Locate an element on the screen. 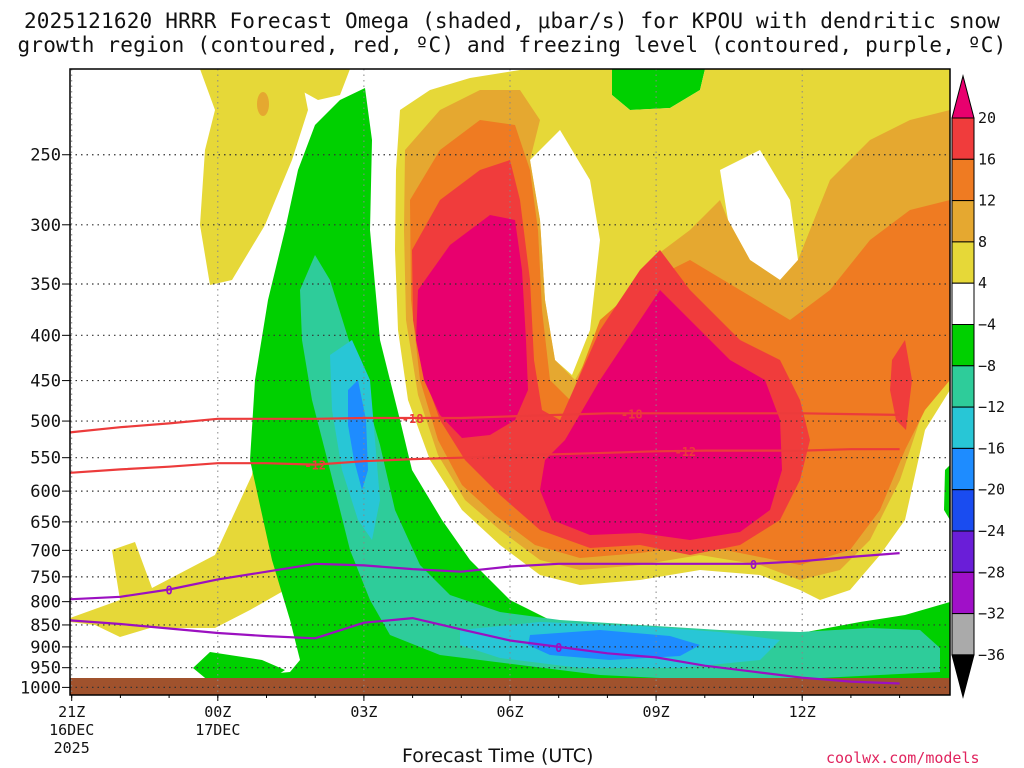 This screenshot has height=768, width=1024. omega-fill-neg16-core-upper is located at coordinates (358, 435).